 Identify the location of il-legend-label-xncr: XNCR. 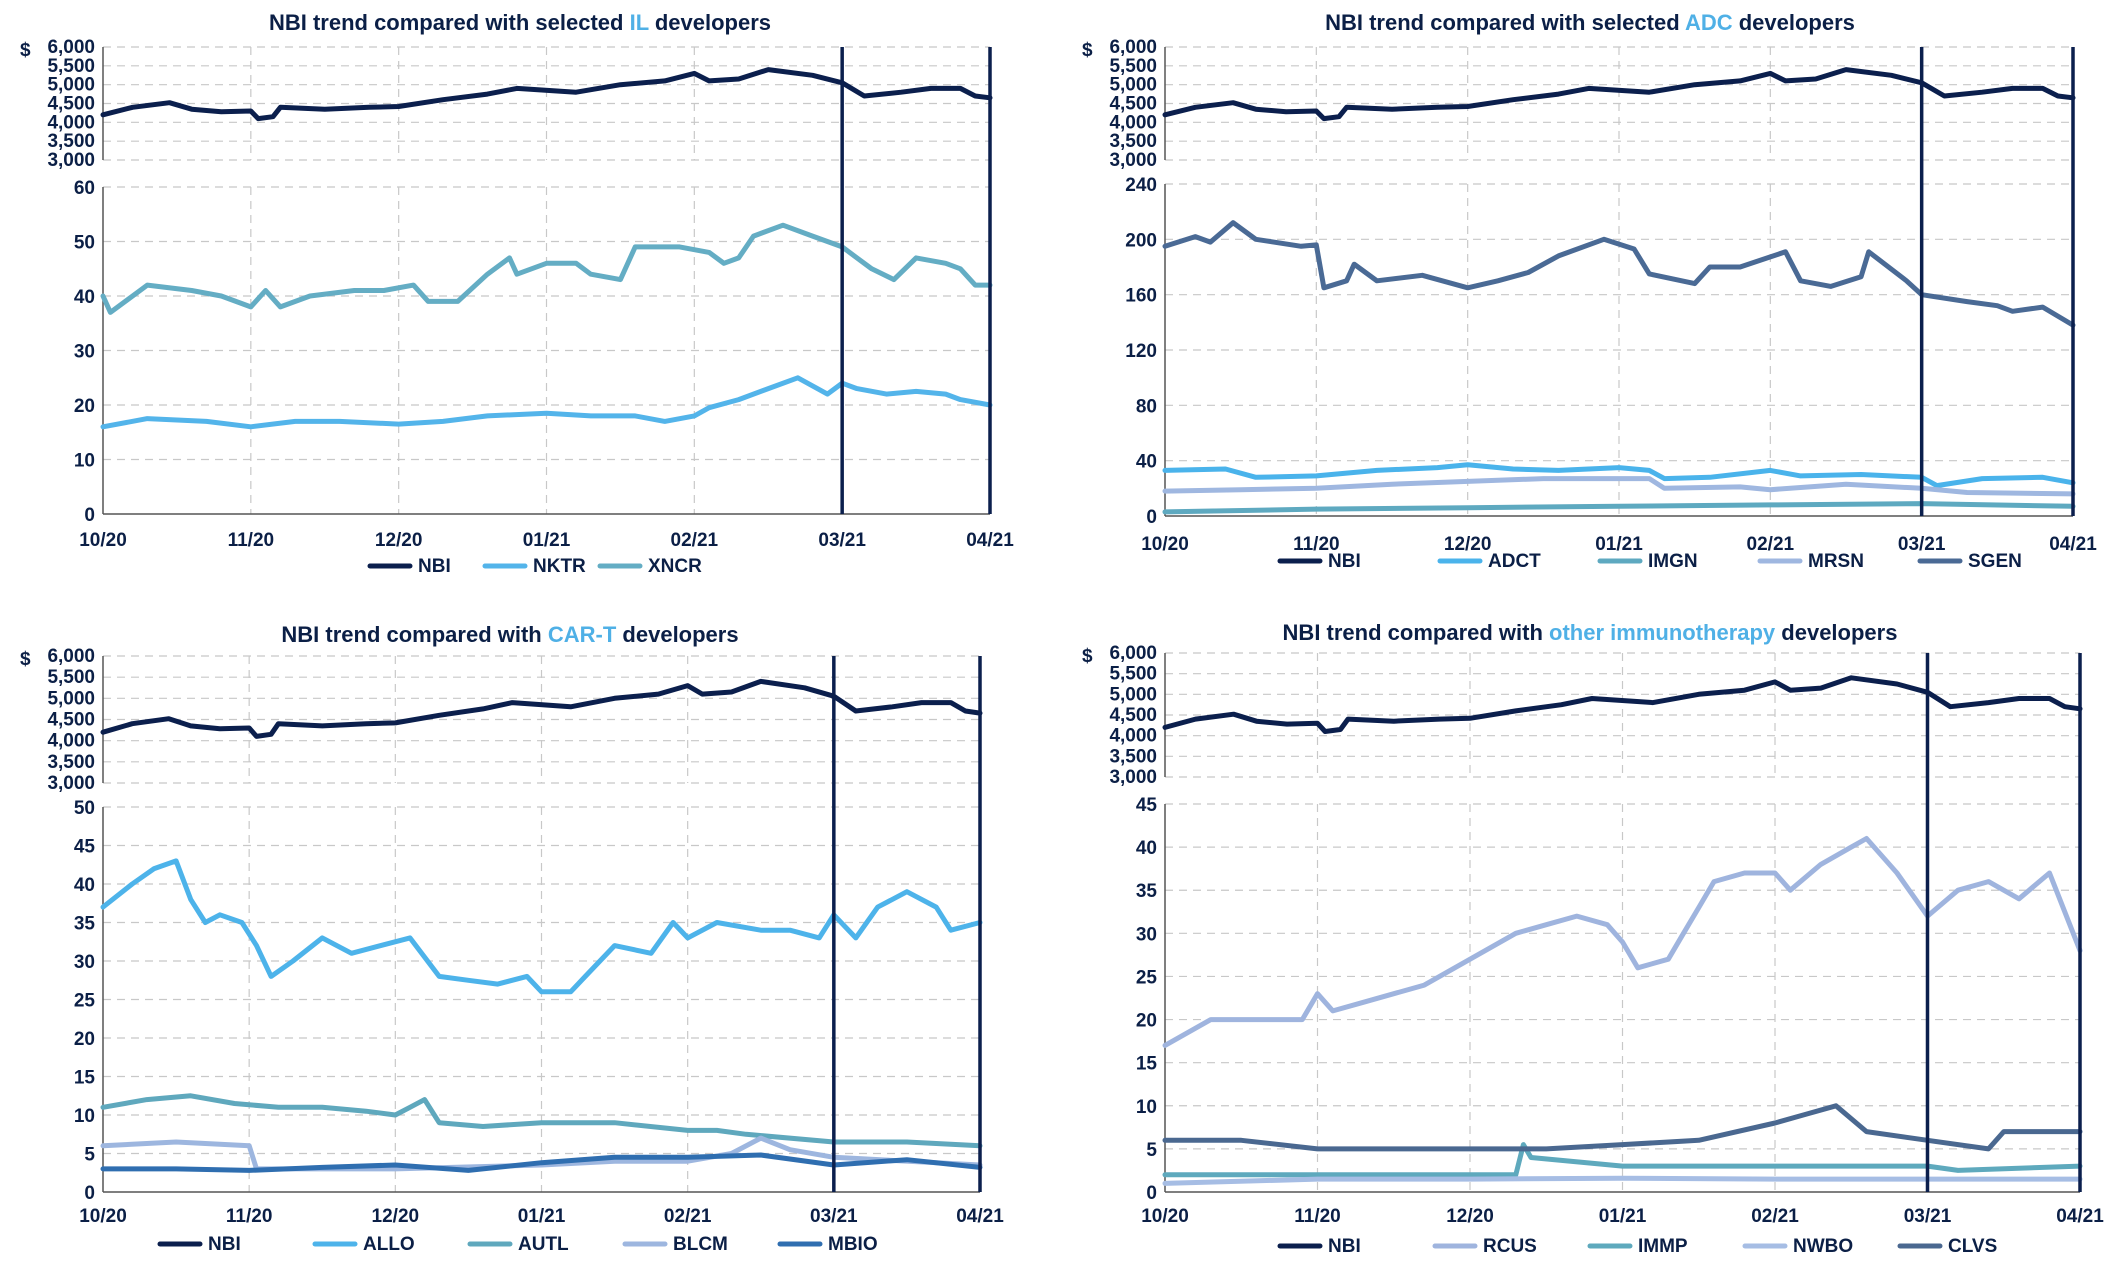
(675, 566).